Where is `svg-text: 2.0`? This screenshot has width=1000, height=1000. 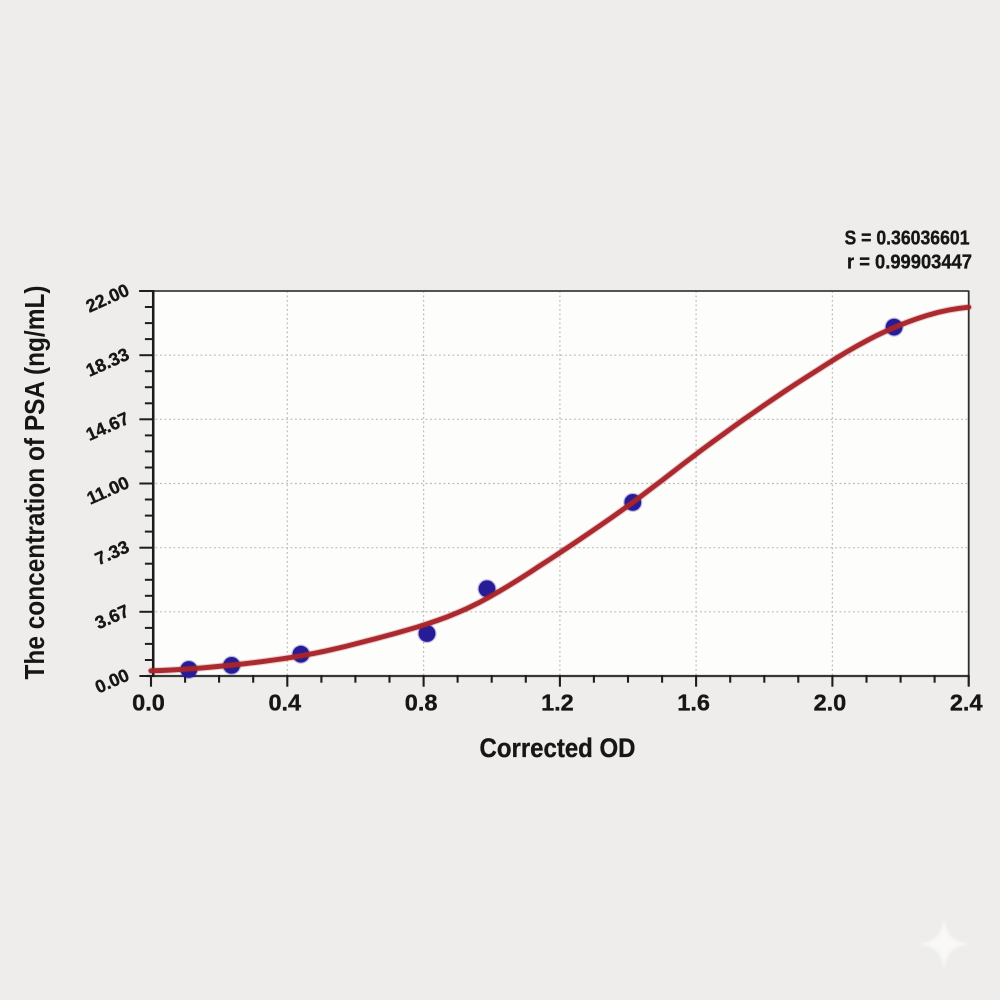 svg-text: 2.0 is located at coordinates (830, 703).